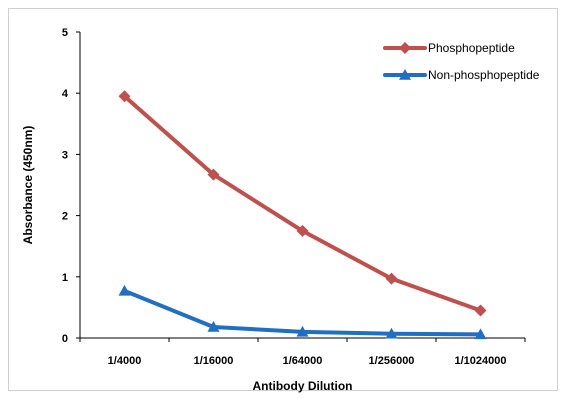  What do you see at coordinates (65, 33) in the screenshot?
I see `y-tick-label: 5` at bounding box center [65, 33].